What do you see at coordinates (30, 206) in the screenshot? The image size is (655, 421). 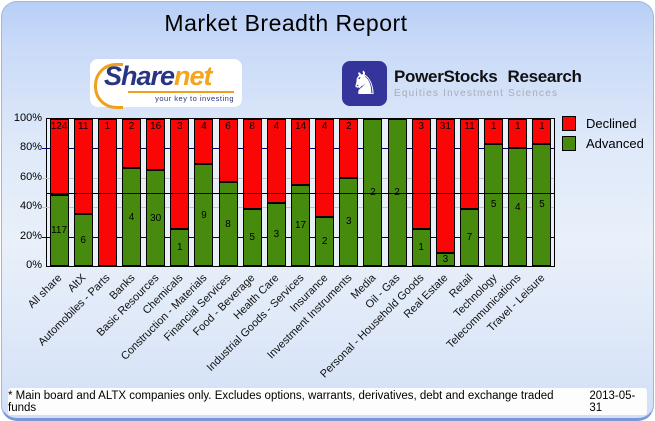 I see `y-tick-label: 40%` at bounding box center [30, 206].